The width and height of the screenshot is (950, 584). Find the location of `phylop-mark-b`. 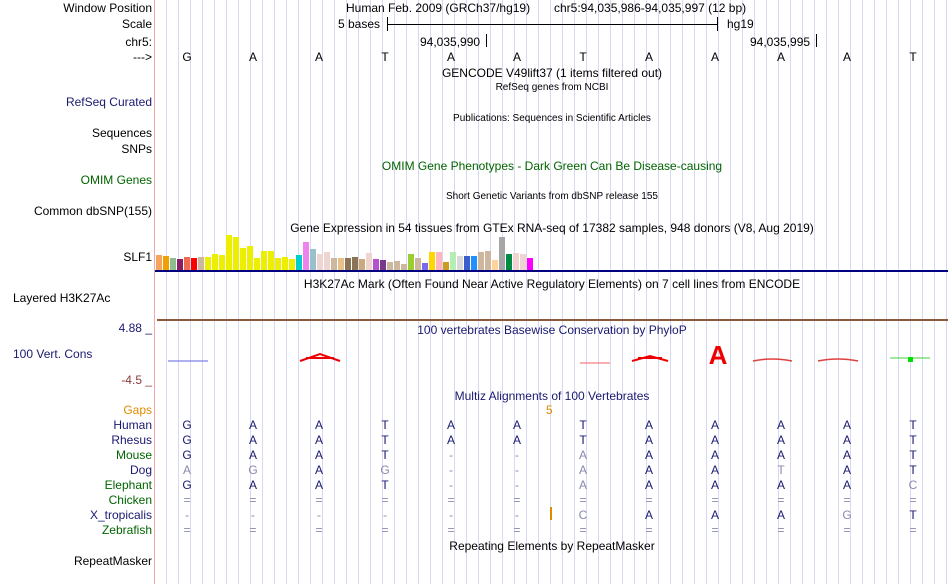

phylop-mark-b is located at coordinates (772, 360).